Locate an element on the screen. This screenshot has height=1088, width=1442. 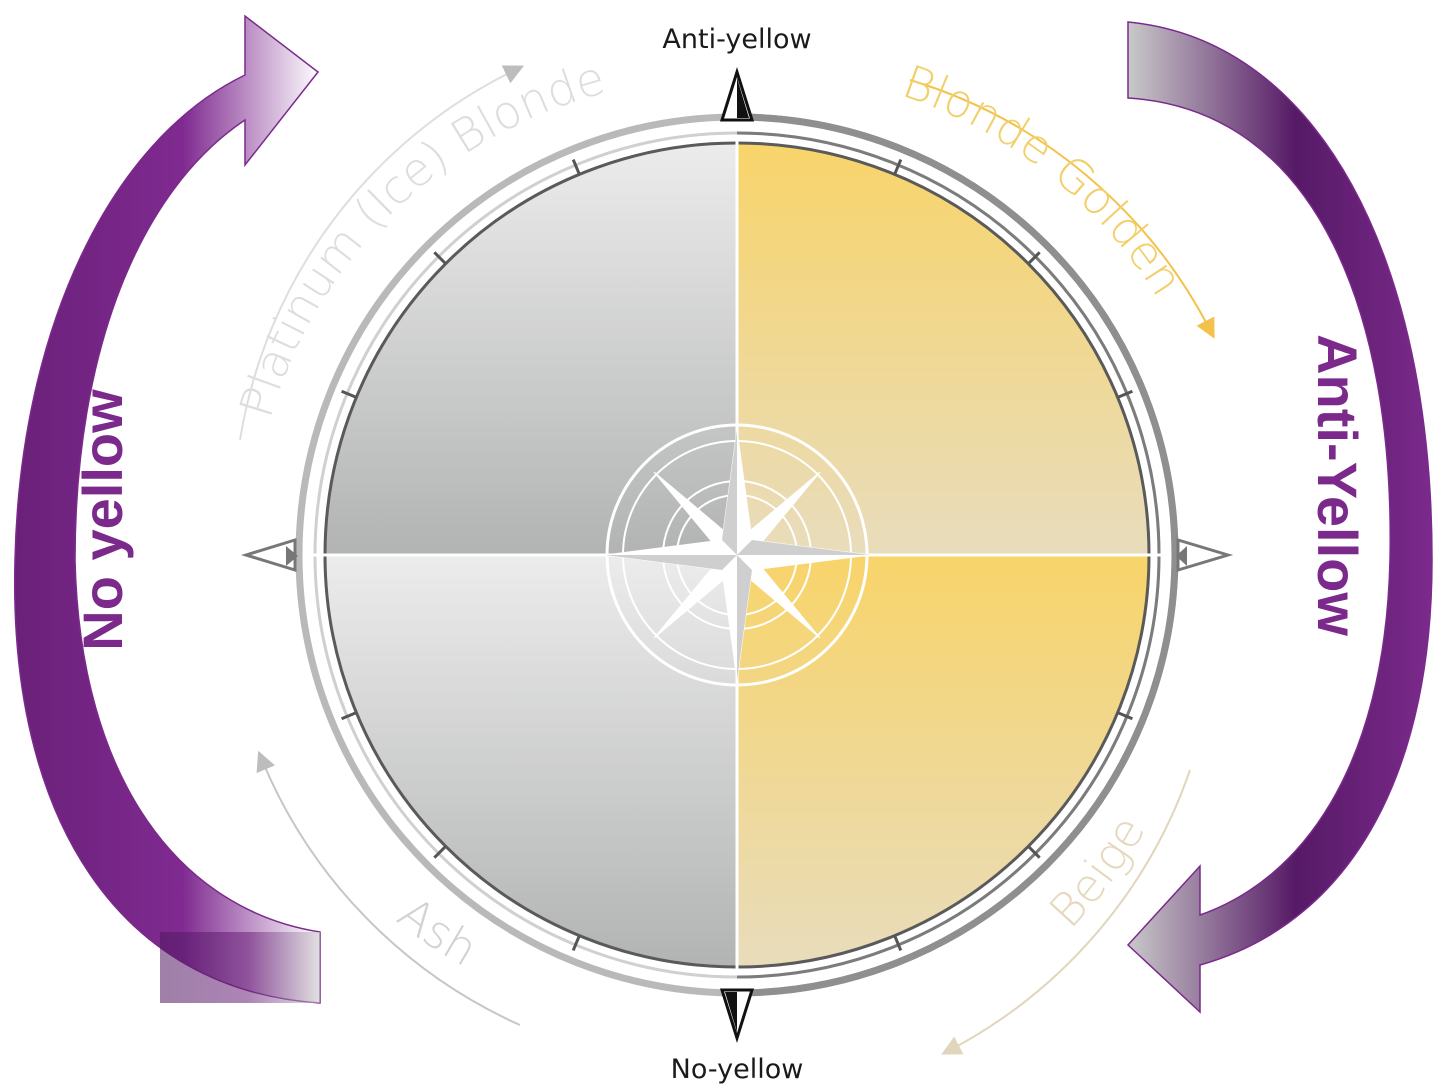
quadrant-platinum is located at coordinates (531, 349).